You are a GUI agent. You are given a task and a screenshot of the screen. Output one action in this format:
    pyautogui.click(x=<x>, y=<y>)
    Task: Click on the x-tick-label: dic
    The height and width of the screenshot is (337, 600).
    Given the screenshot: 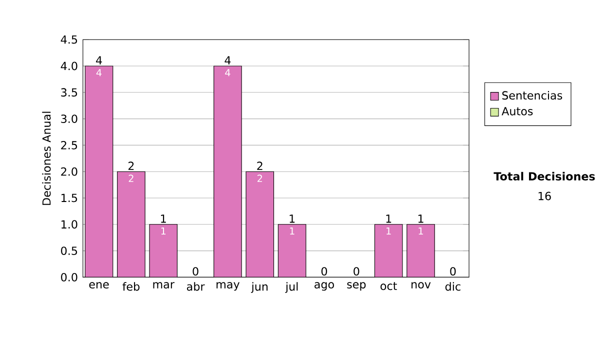 What is the action you would take?
    pyautogui.click(x=452, y=286)
    